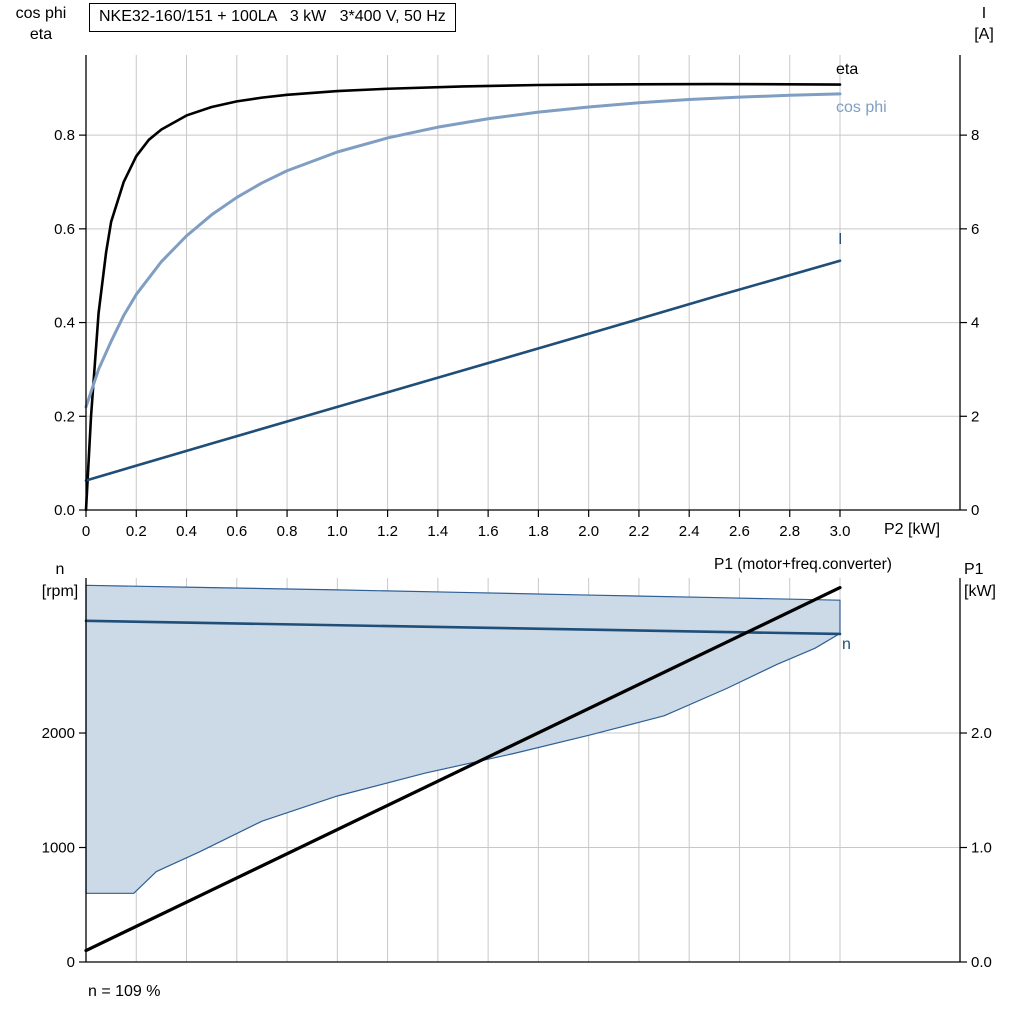  What do you see at coordinates (975, 416) in the screenshot?
I see `tick-label: 2` at bounding box center [975, 416].